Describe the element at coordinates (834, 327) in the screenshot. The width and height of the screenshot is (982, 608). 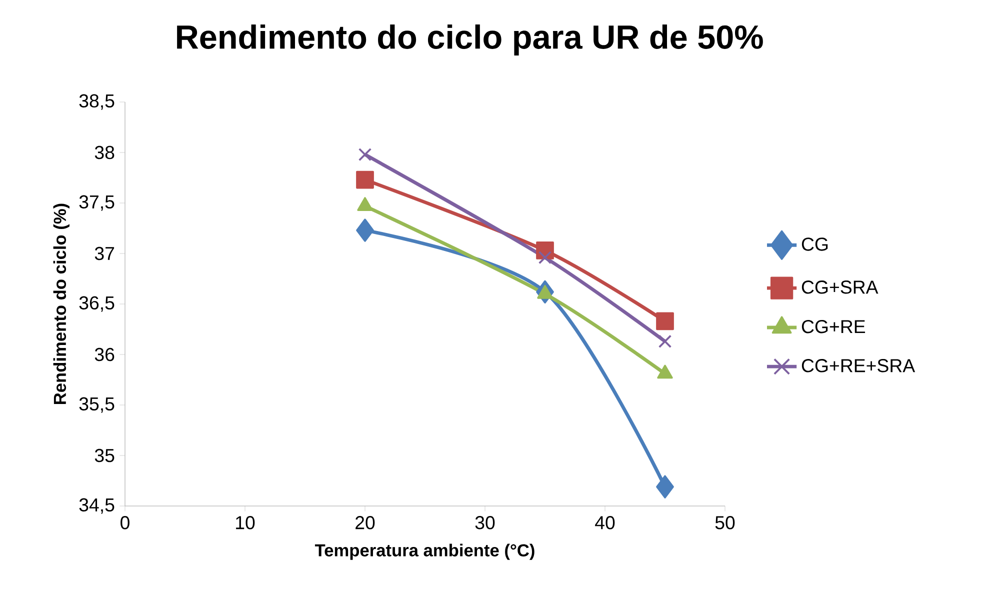
I see `legend-label: CG+RE` at that location.